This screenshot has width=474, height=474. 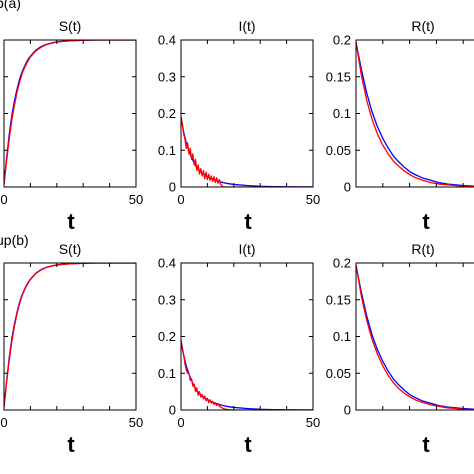 What do you see at coordinates (10, 5) in the screenshot?
I see `row-label: b(a)` at bounding box center [10, 5].